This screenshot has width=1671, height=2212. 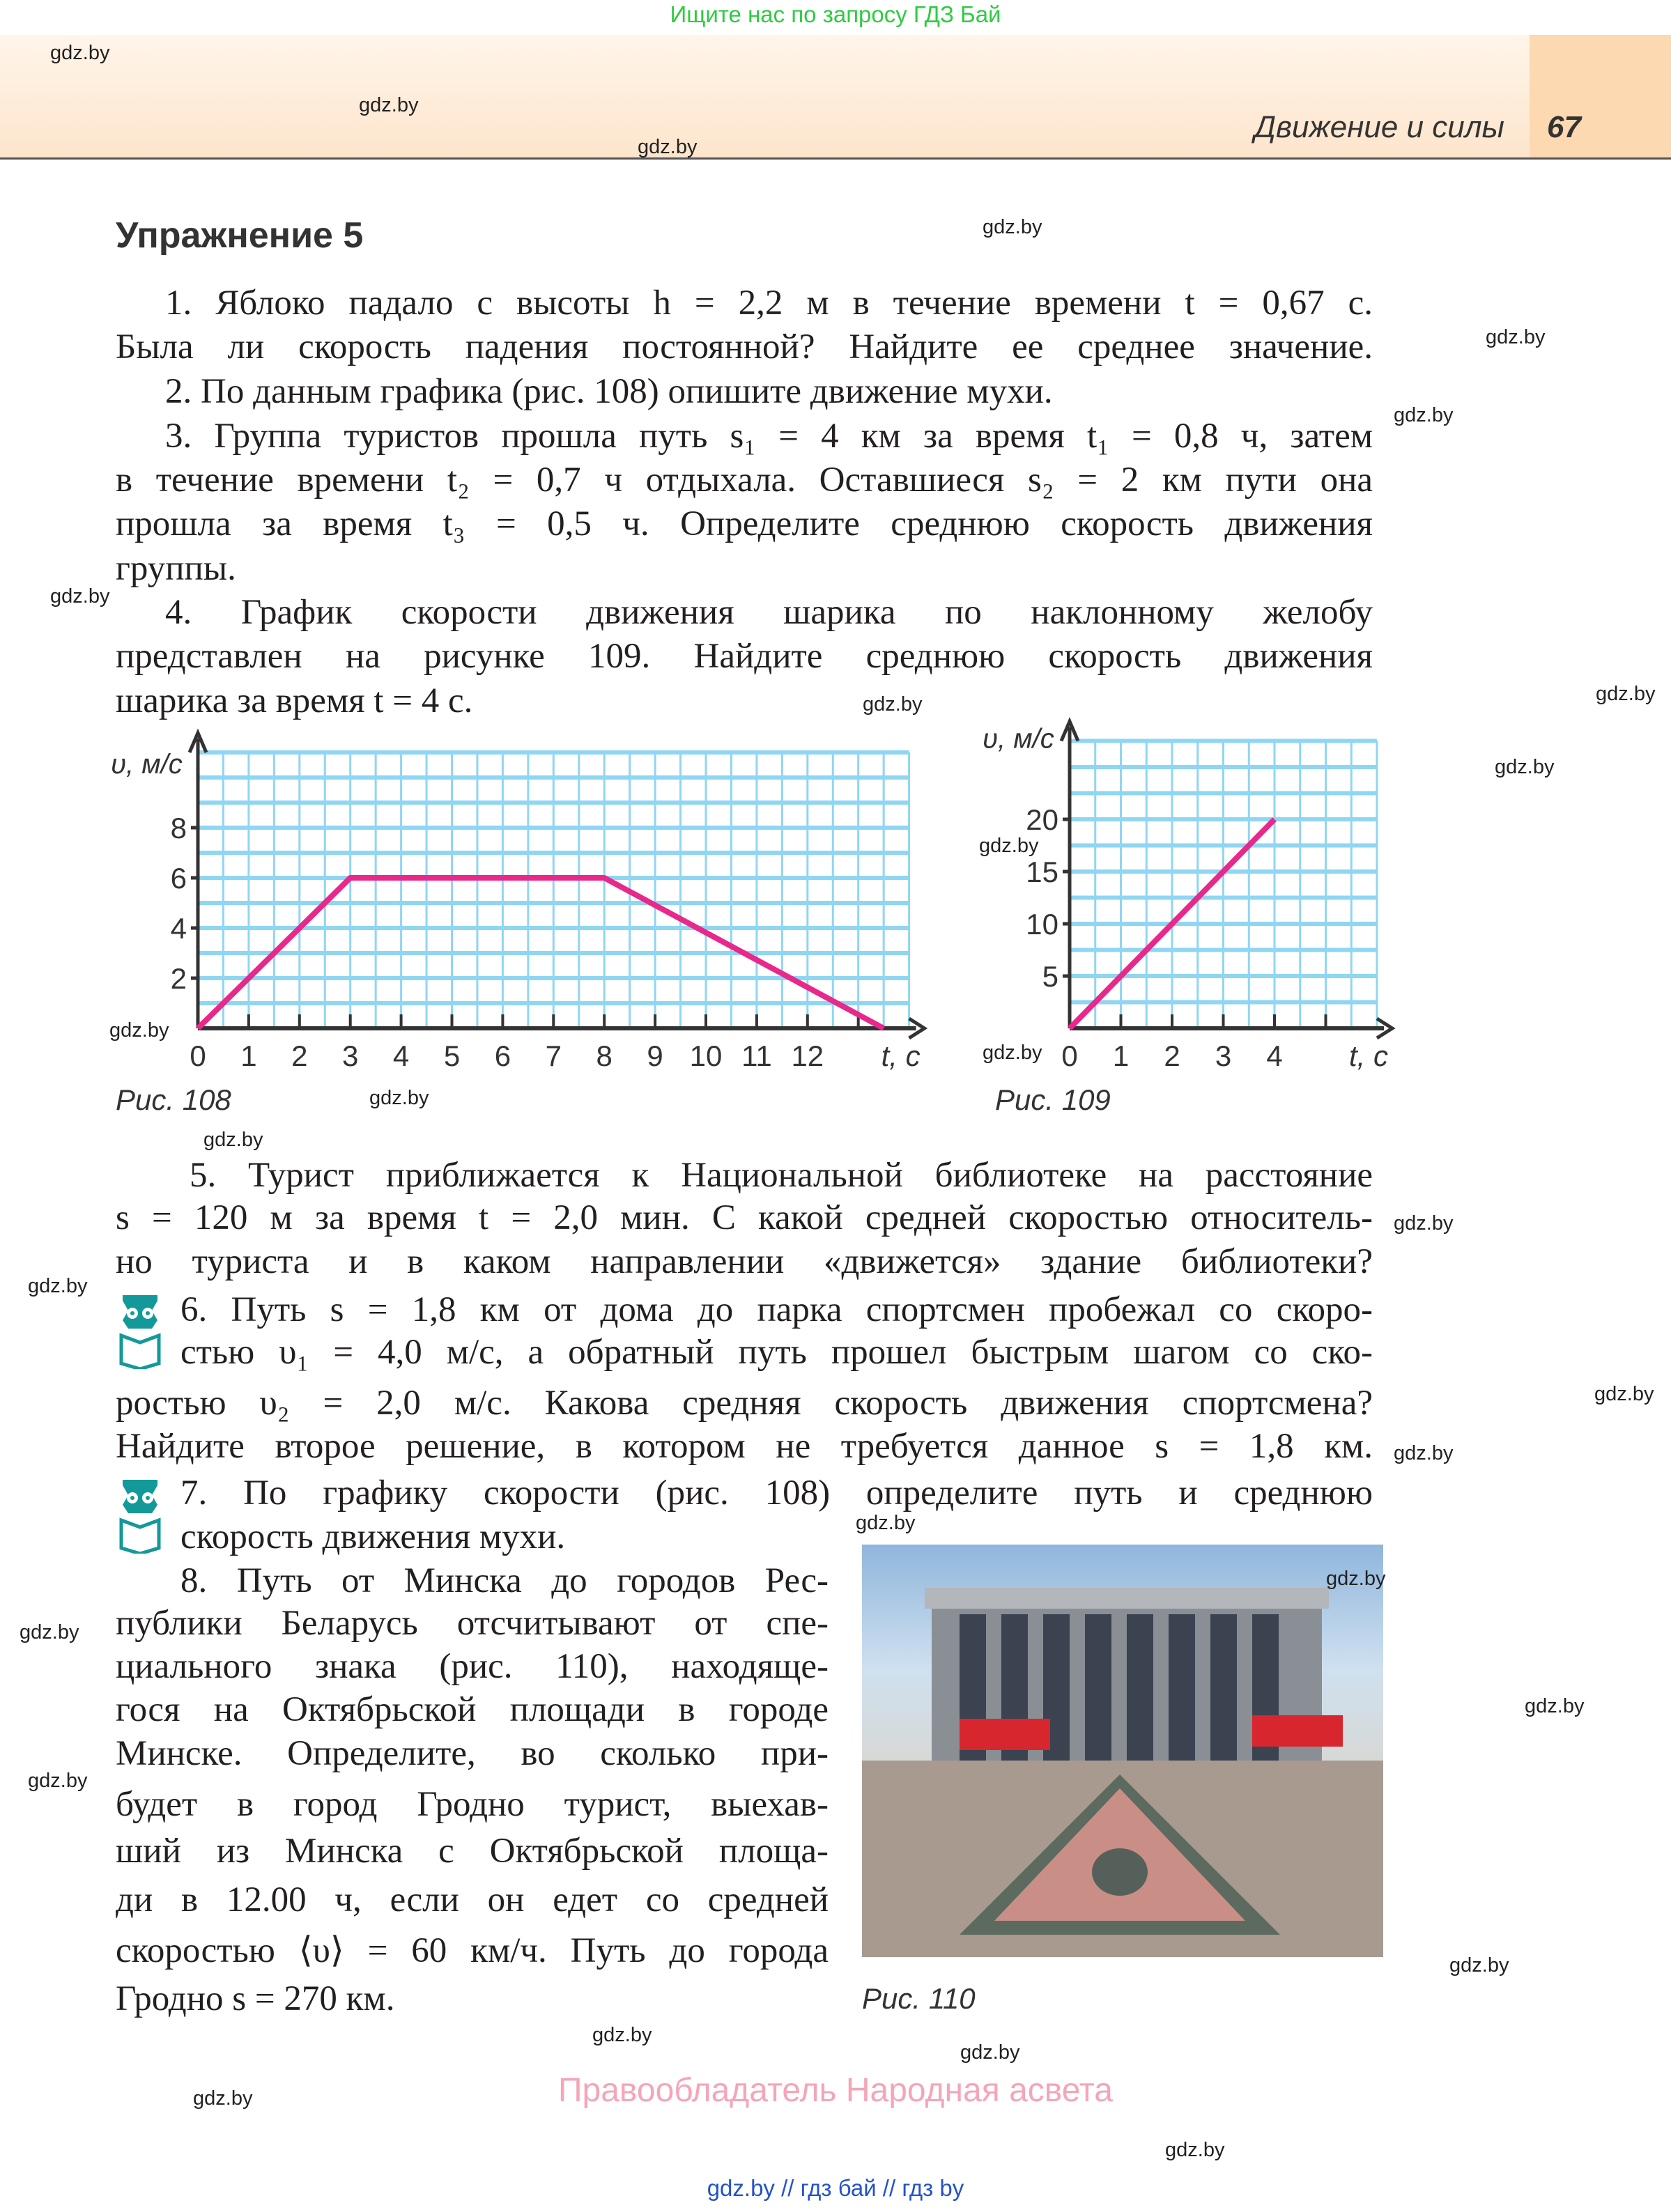 I want to click on text-line: Гродно s = 270 км., so click(x=256, y=1998).